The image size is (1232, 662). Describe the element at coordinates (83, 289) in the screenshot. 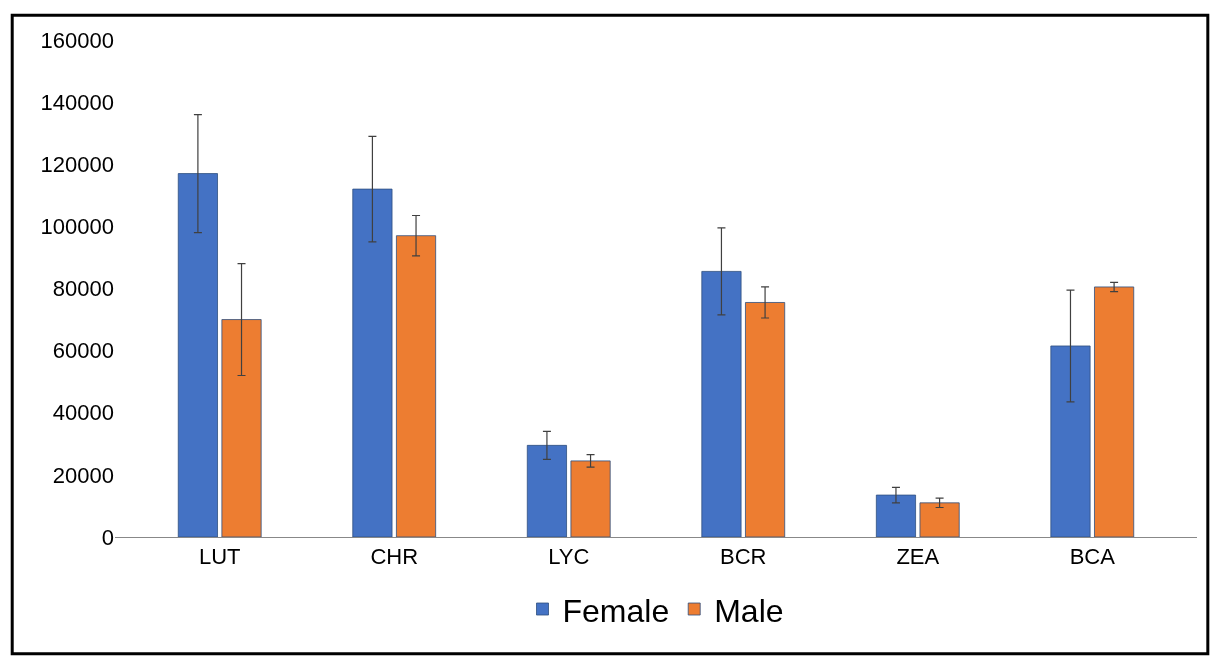

I see `y-tick-label: 80000` at that location.